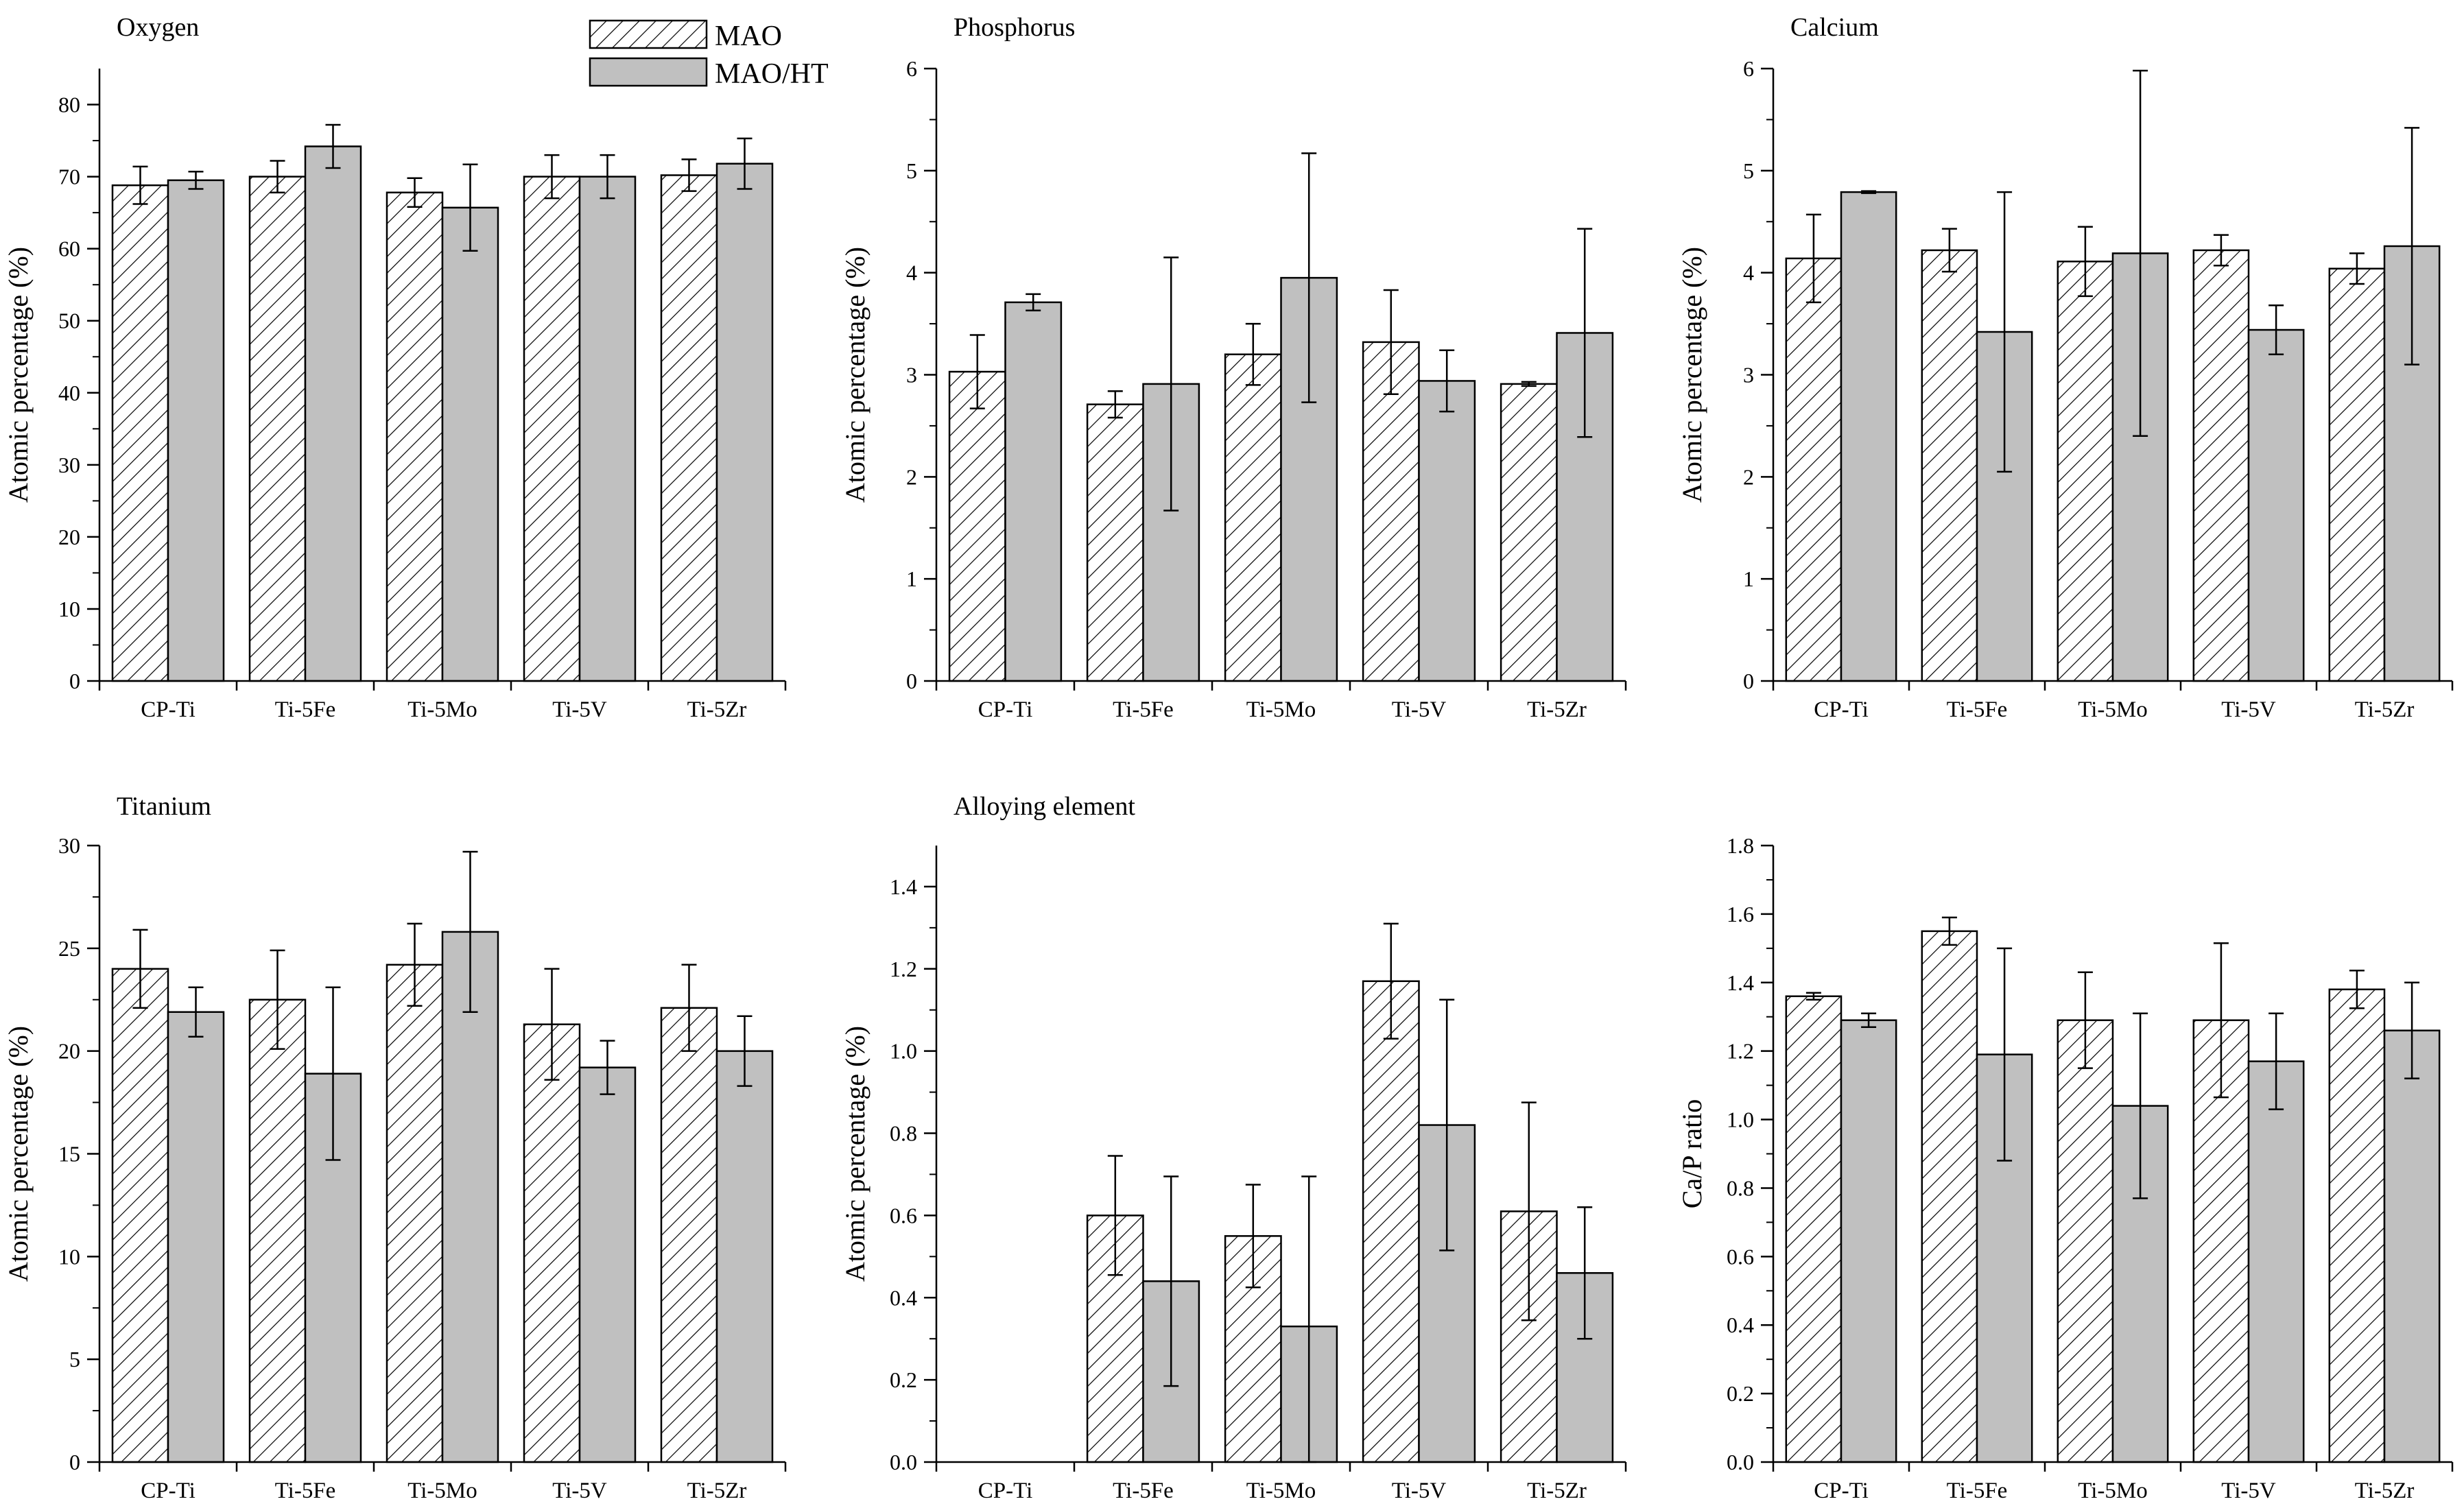  Describe the element at coordinates (903, 1133) in the screenshot. I see `y-tick-label: 0.8` at that location.